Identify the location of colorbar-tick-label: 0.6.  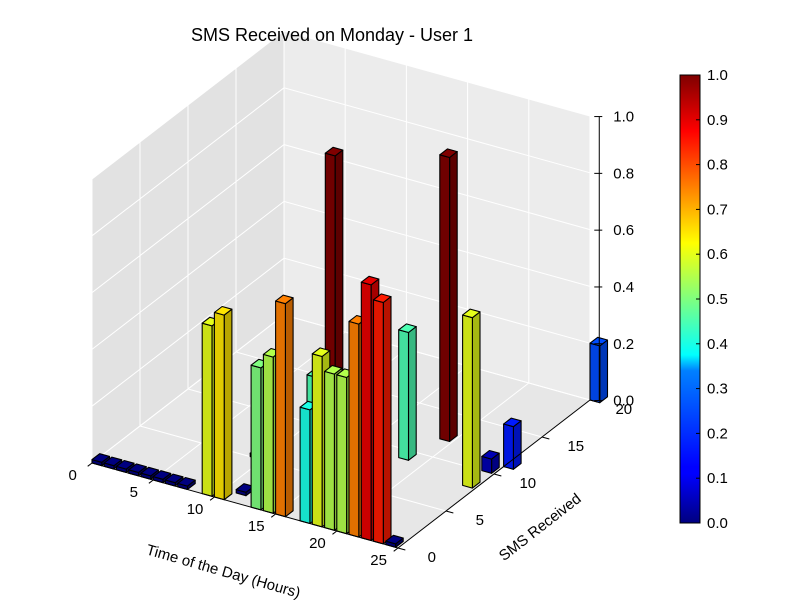
(717, 254).